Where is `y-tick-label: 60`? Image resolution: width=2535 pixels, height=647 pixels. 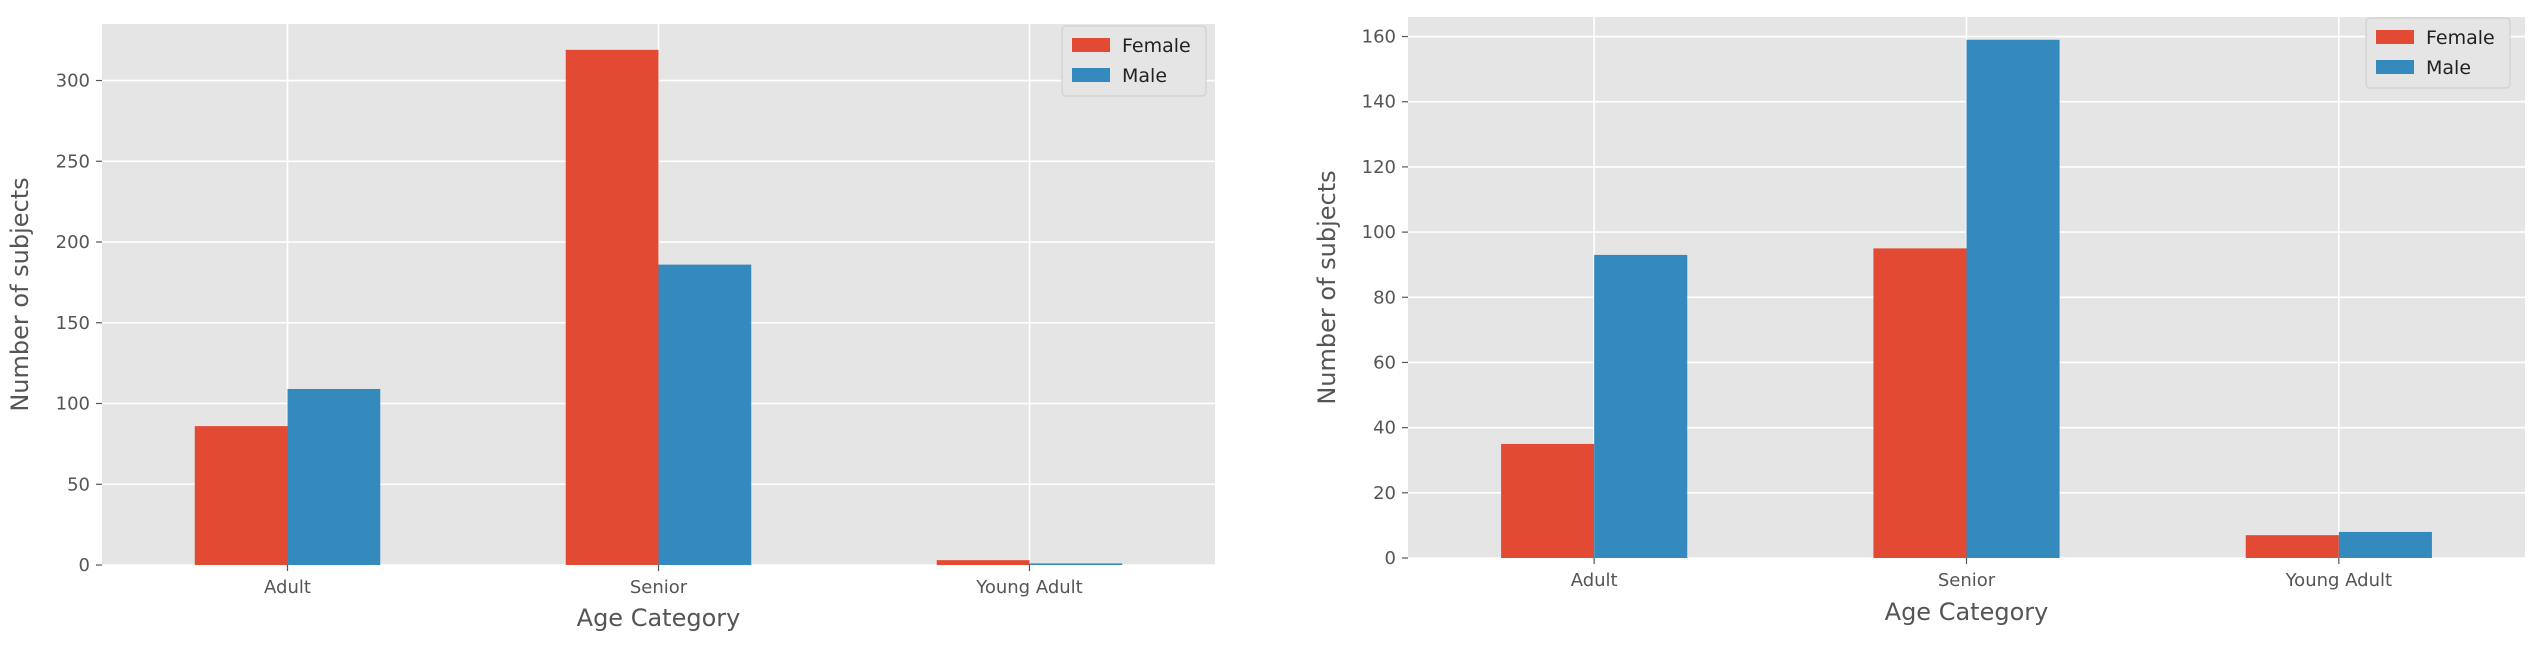
y-tick-label: 60 is located at coordinates (1384, 362).